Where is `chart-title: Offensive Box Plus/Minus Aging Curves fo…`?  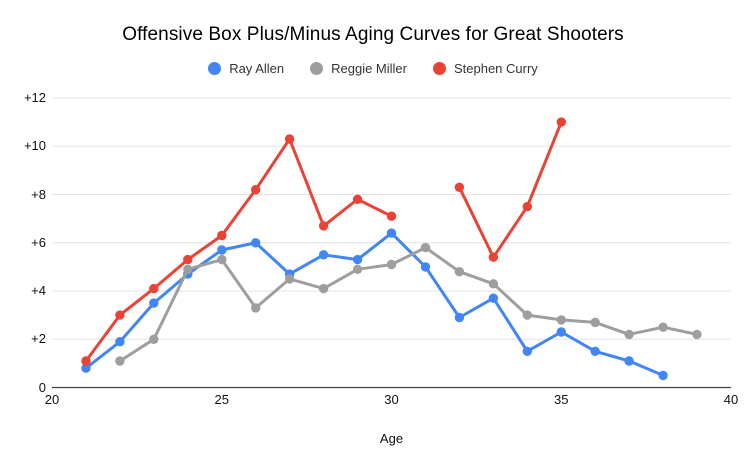
chart-title: Offensive Box Plus/Minus Aging Curves fo… is located at coordinates (373, 34).